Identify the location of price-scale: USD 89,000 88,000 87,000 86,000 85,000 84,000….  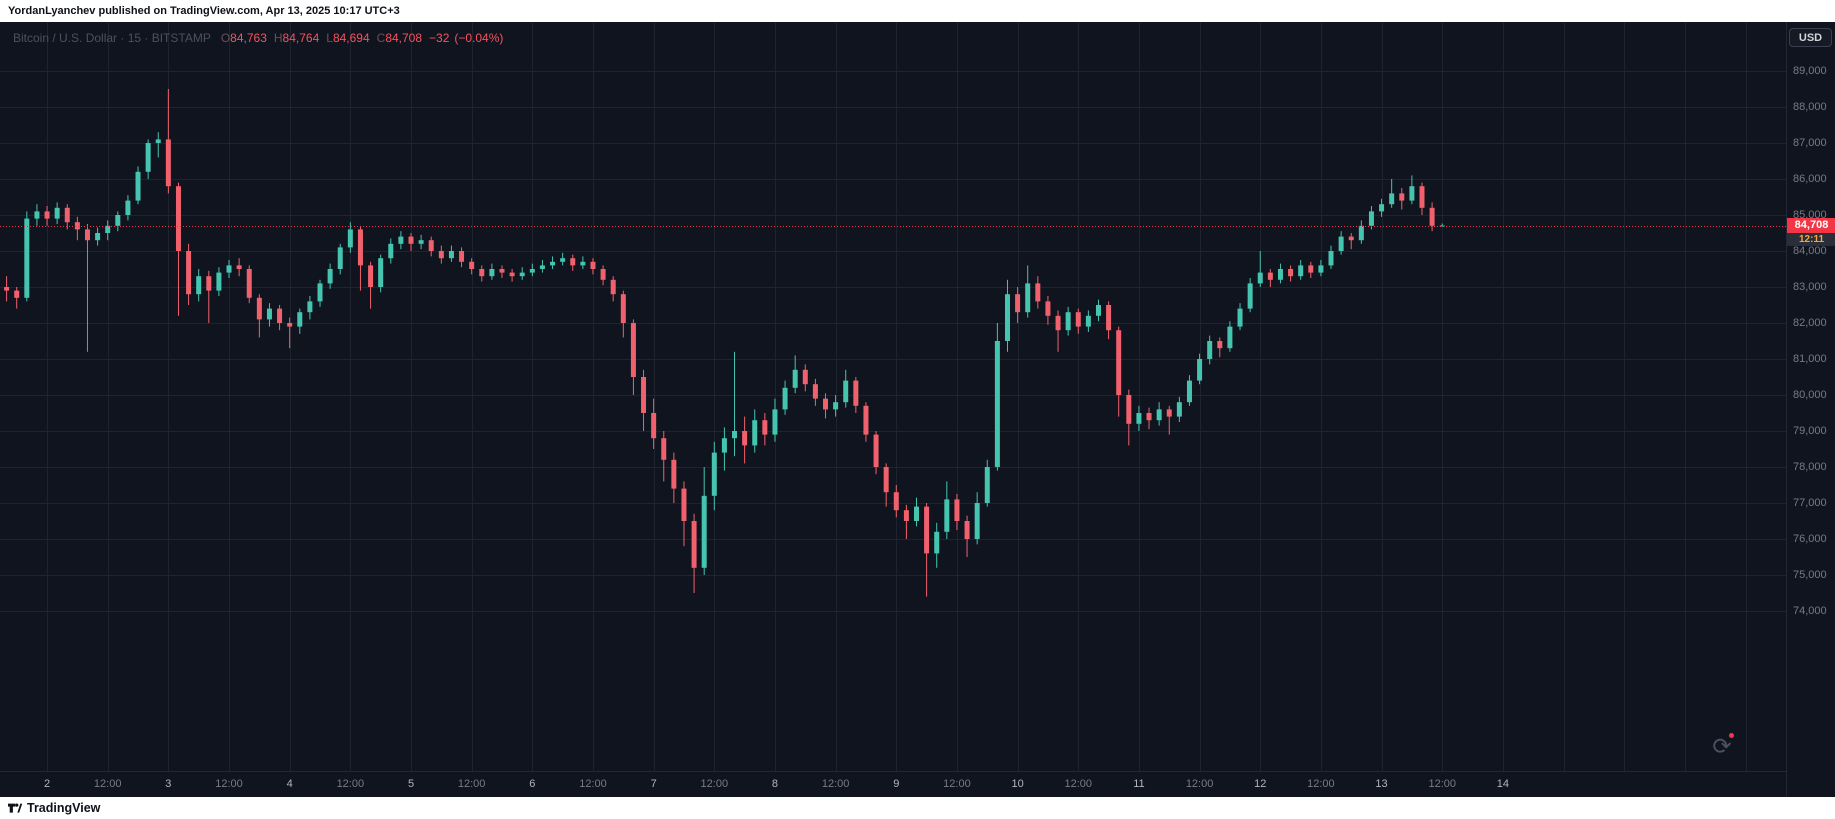
(1810, 409).